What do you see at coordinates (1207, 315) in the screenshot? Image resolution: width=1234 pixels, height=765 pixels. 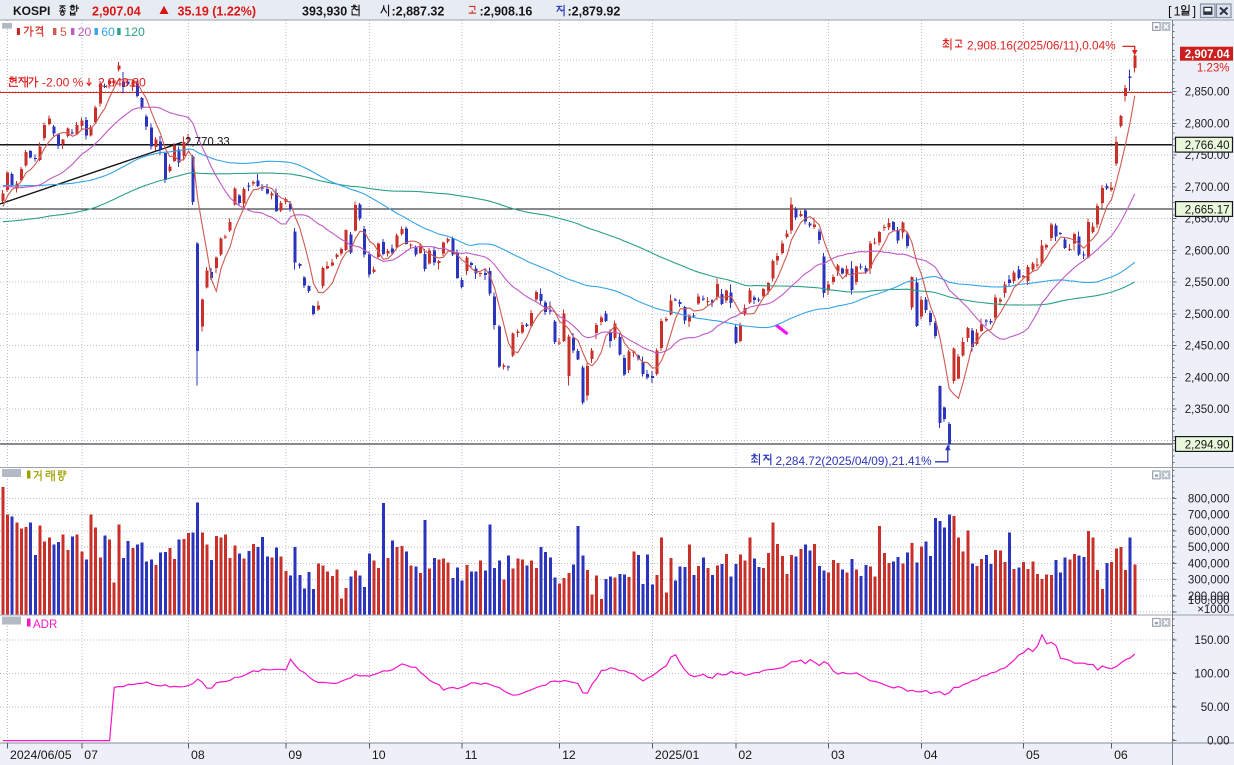 I see `svg-text: 2,500.00` at bounding box center [1207, 315].